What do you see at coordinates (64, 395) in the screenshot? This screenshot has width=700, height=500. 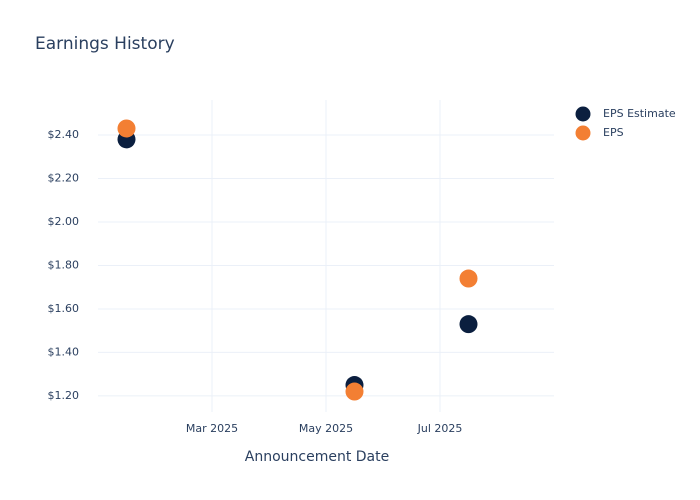 I see `y-tick-label: $1.20` at bounding box center [64, 395].